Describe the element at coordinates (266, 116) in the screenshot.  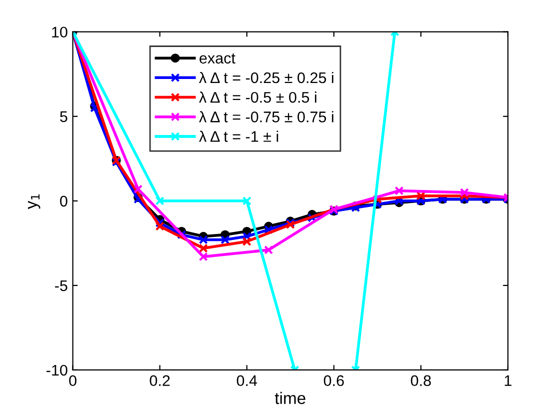
I see `legend-label: λ Δ t = -0.75 ± 0.75 i` at that location.